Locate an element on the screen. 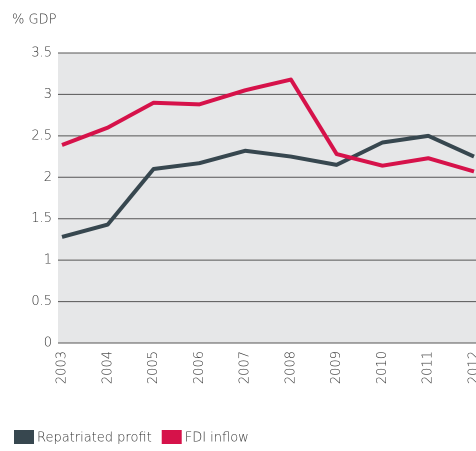 The height and width of the screenshot is (451, 476). legend-label: FDI inflow is located at coordinates (217, 438).